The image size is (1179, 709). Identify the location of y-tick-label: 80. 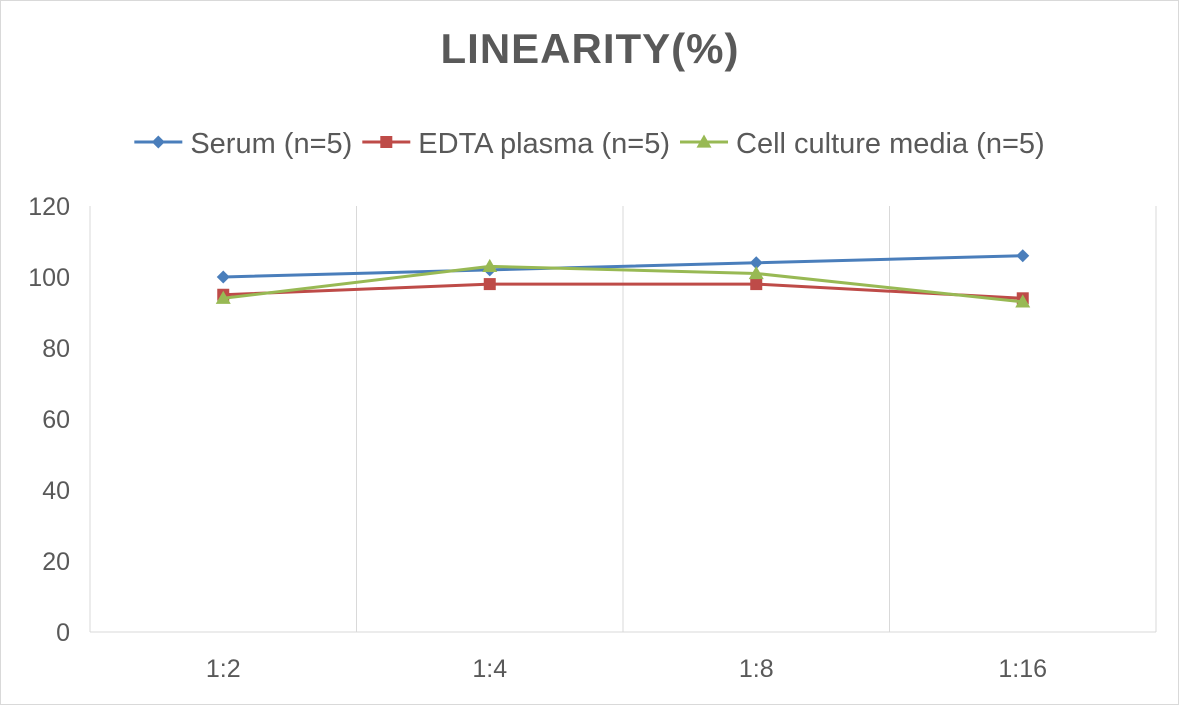
(56, 349).